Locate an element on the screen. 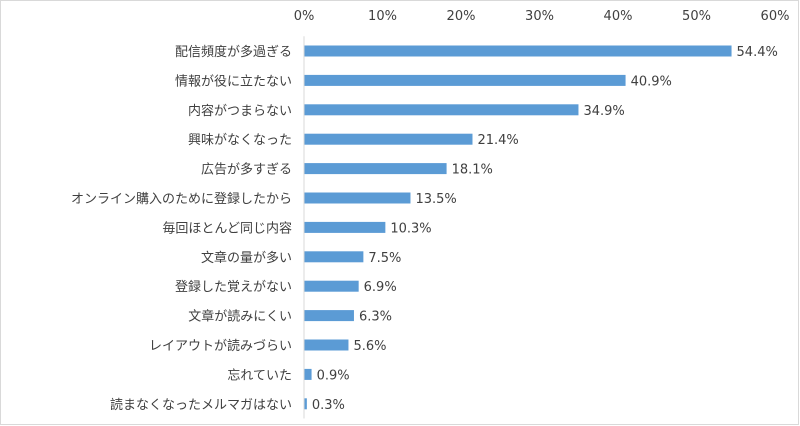 This screenshot has height=426, width=800. data-label: 34.9% is located at coordinates (603, 111).